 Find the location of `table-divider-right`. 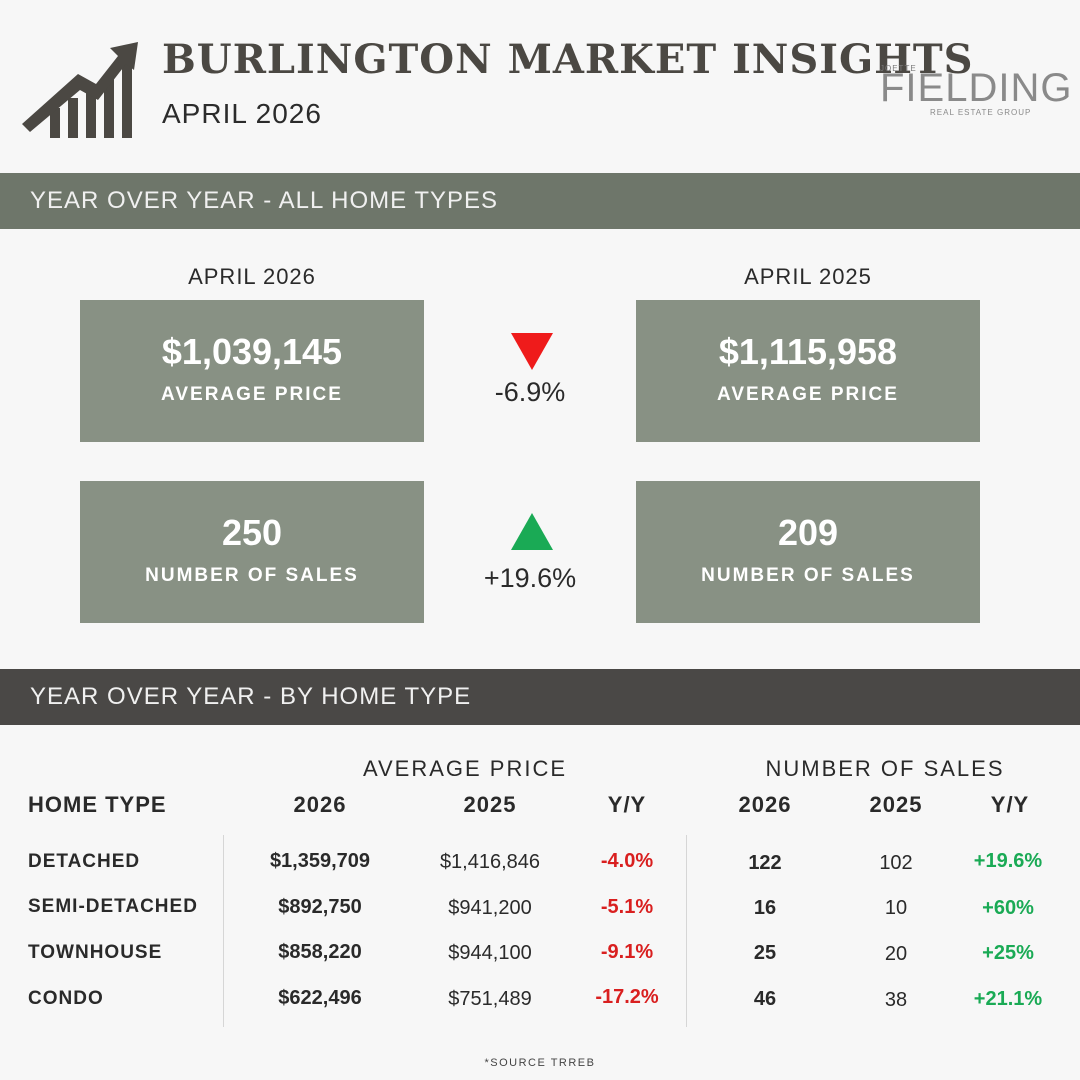

table-divider-right is located at coordinates (686, 931).